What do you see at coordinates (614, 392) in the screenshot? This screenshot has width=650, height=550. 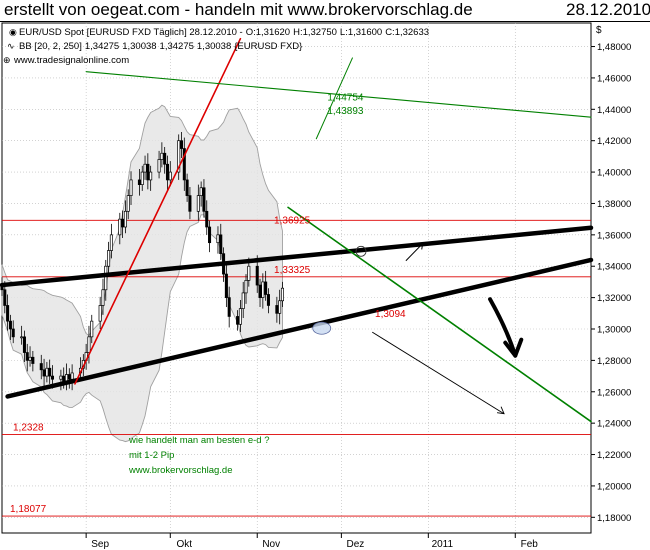 I see `y-tick-label: 1,26000` at bounding box center [614, 392].